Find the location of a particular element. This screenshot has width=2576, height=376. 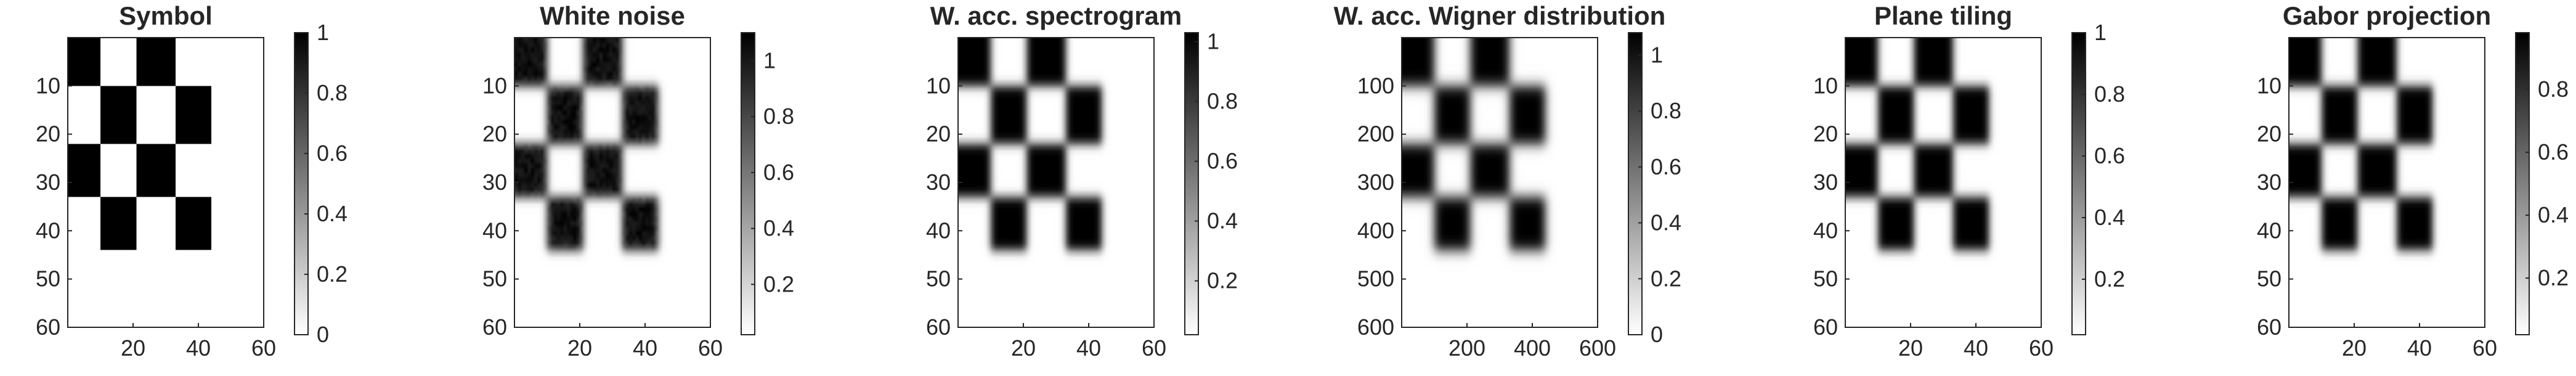

y-tick-label: 100 is located at coordinates (1375, 85).